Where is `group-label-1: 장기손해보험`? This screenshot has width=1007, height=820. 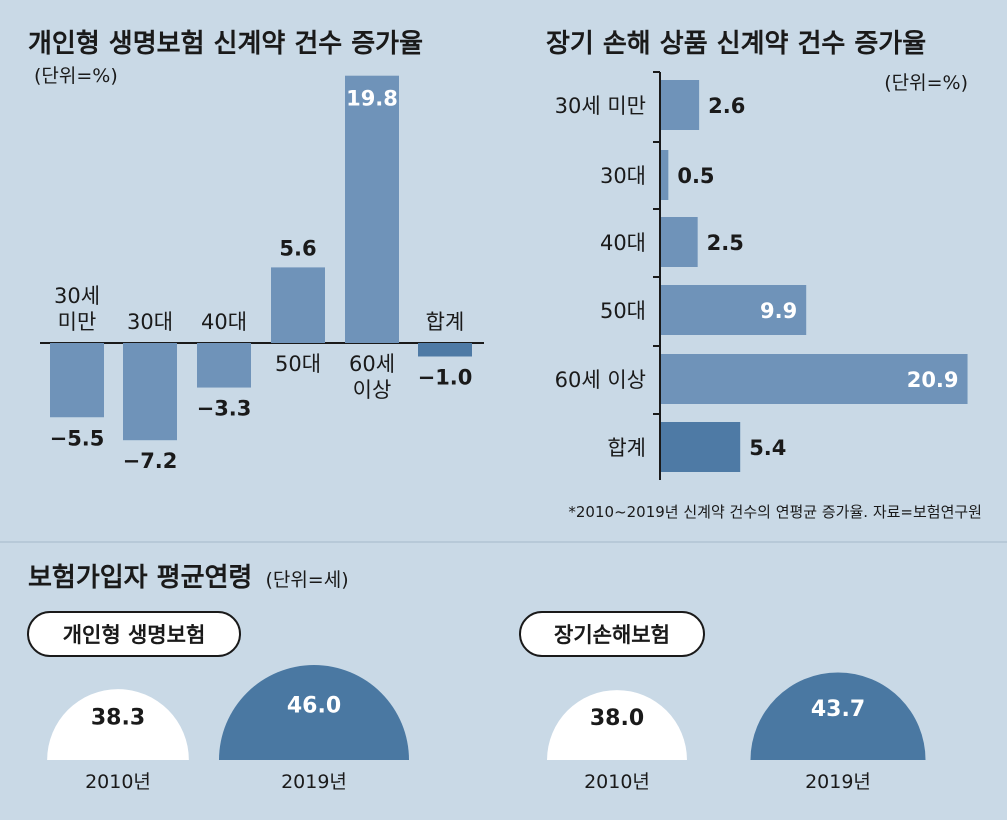
group-label-1: 장기손해보험 is located at coordinates (612, 635).